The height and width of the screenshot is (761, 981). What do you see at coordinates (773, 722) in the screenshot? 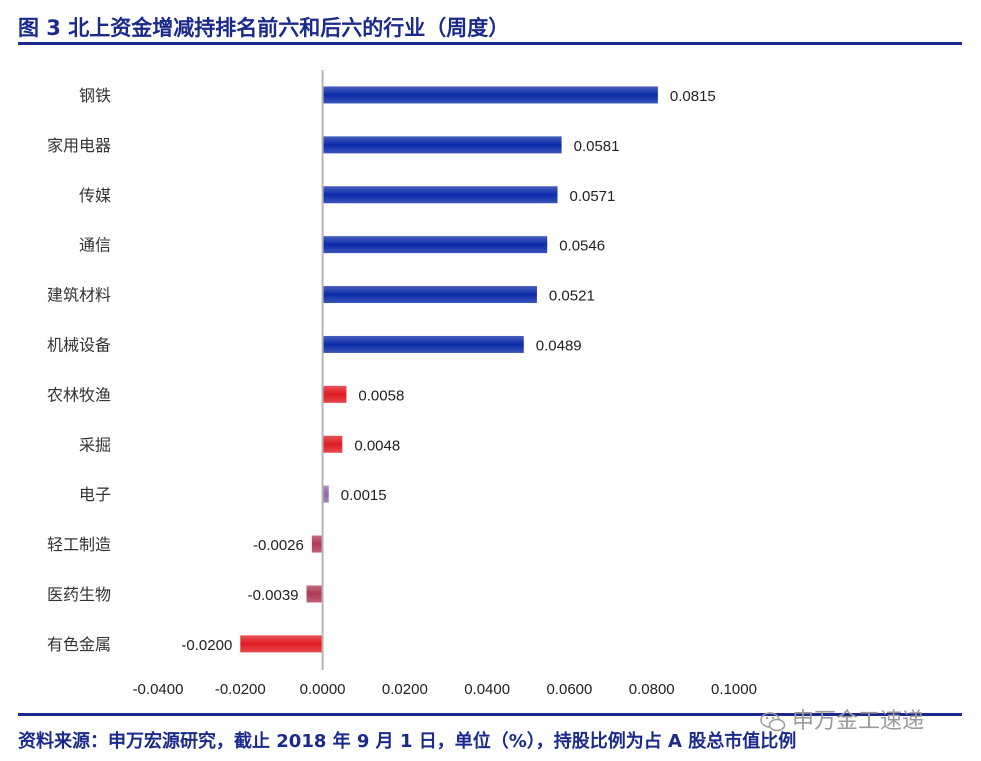
I see `wechat-icon` at bounding box center [773, 722].